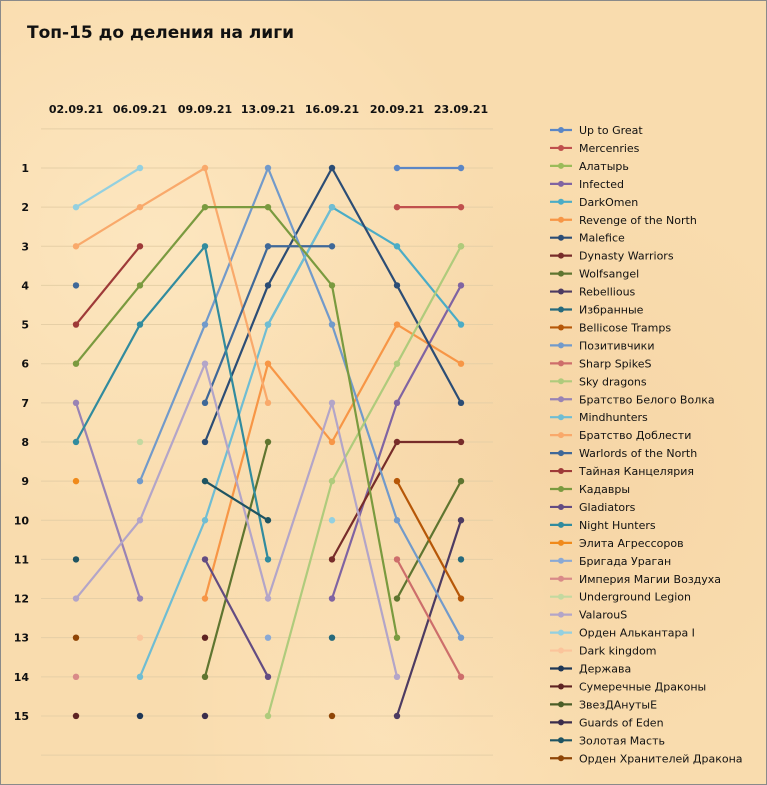  I want to click on legend-label: Сумеречные Драконы, so click(642, 686).